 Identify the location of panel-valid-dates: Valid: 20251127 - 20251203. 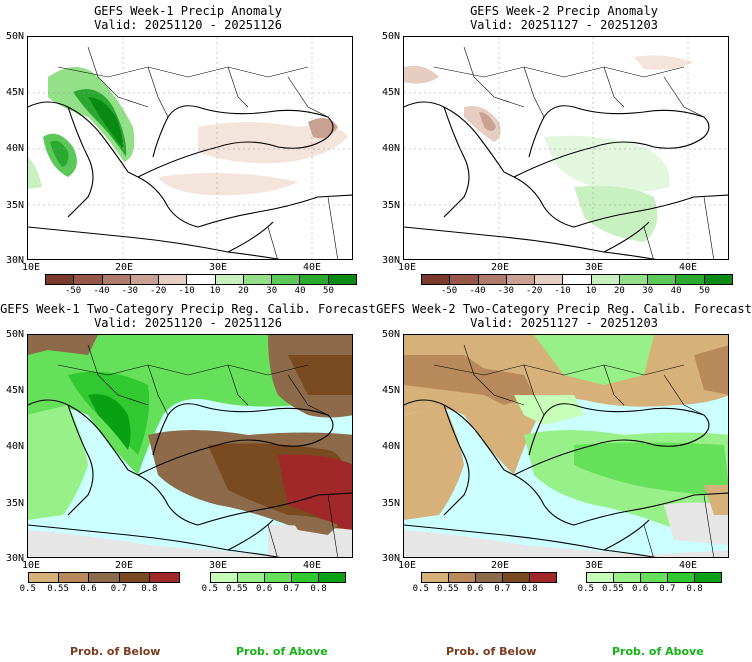
(564, 323).